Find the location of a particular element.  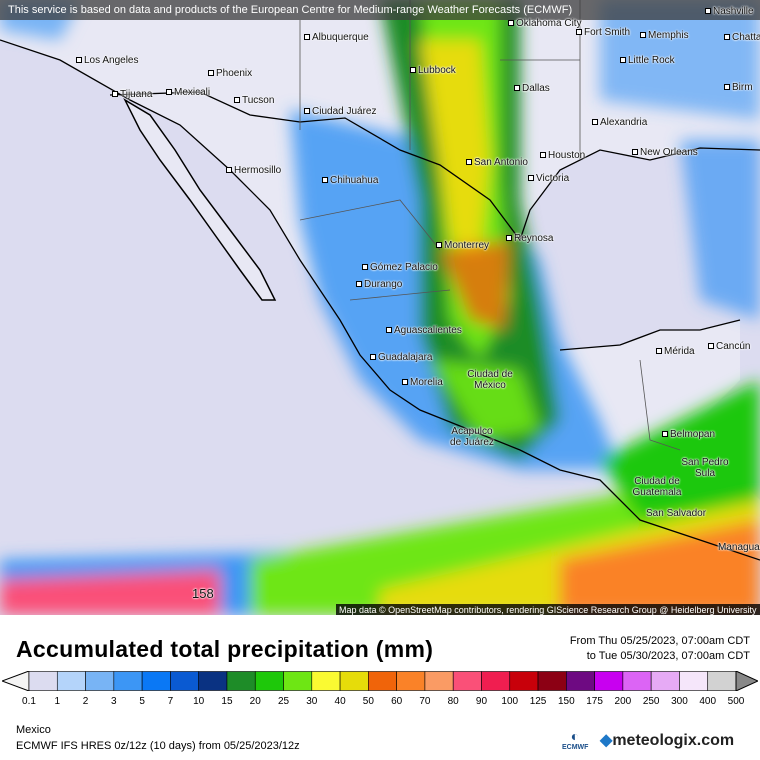

scale-tick-label: 300 is located at coordinates (679, 701).